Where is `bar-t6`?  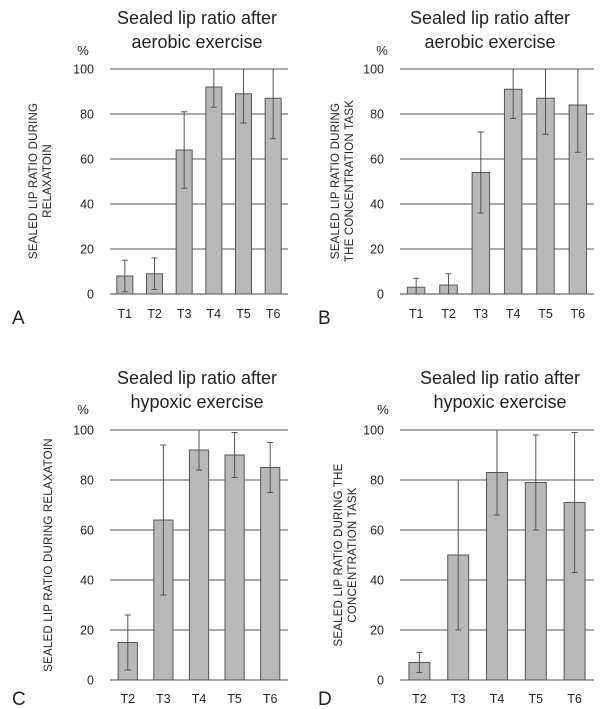
bar-t6 is located at coordinates (270, 574).